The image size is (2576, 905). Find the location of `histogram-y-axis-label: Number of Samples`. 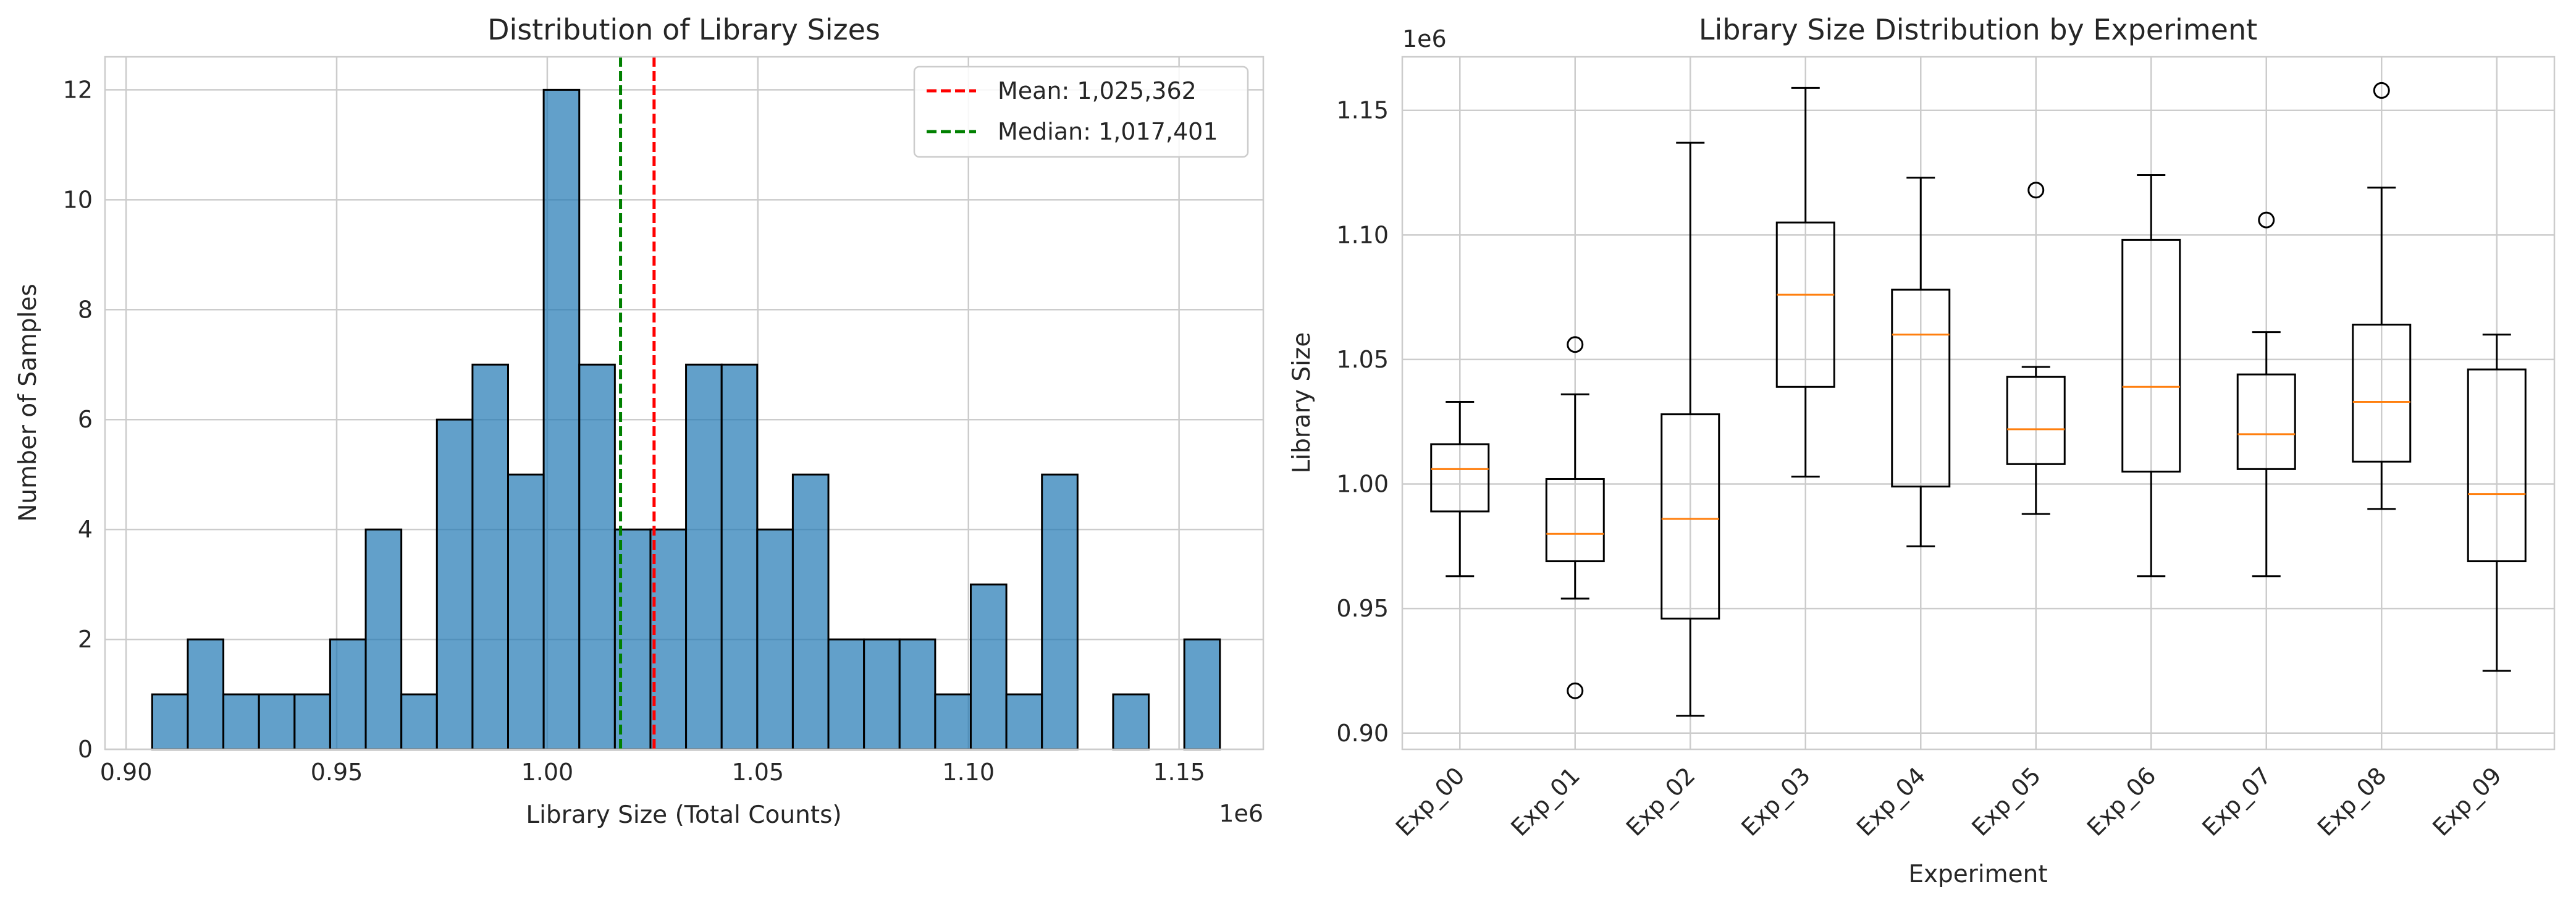

histogram-y-axis-label: Number of Samples is located at coordinates (28, 403).